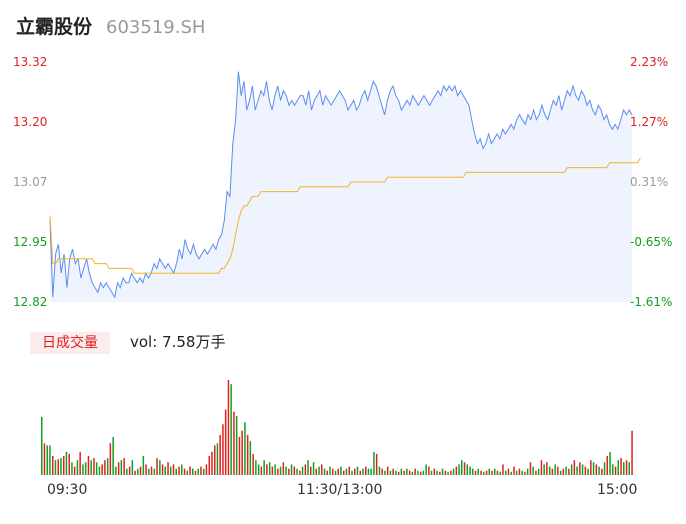  I want to click on y-right-tick-4: -1.61%, so click(651, 302).